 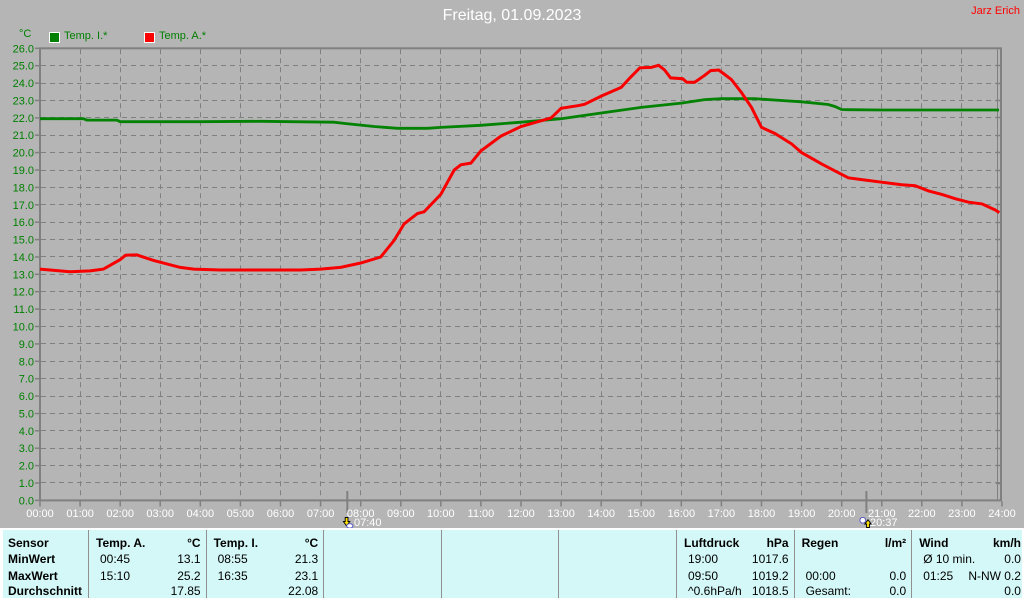 I want to click on svg-text: 19:00, so click(x=802, y=514).